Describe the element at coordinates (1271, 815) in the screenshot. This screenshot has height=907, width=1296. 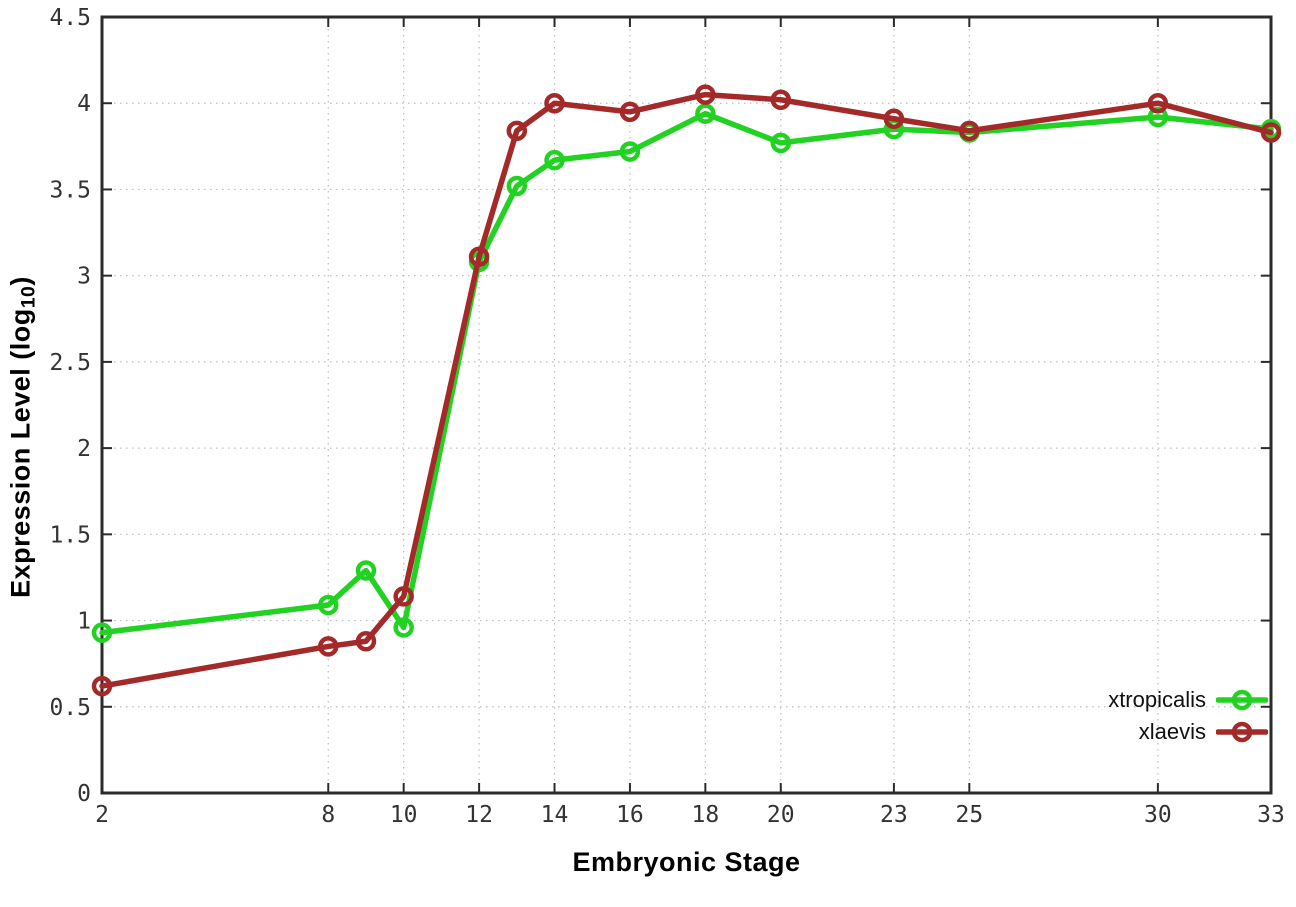
I see `x-tick-label-33: 33` at that location.